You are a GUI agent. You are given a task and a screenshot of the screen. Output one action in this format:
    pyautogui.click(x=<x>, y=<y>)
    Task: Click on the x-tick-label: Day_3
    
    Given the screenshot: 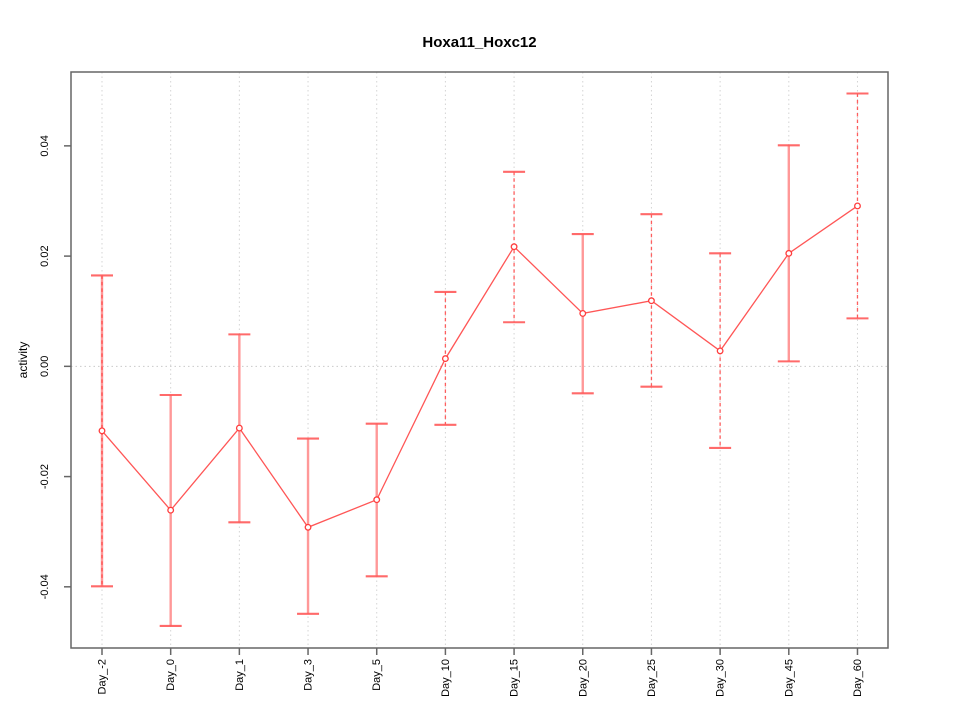 What is the action you would take?
    pyautogui.click(x=309, y=675)
    